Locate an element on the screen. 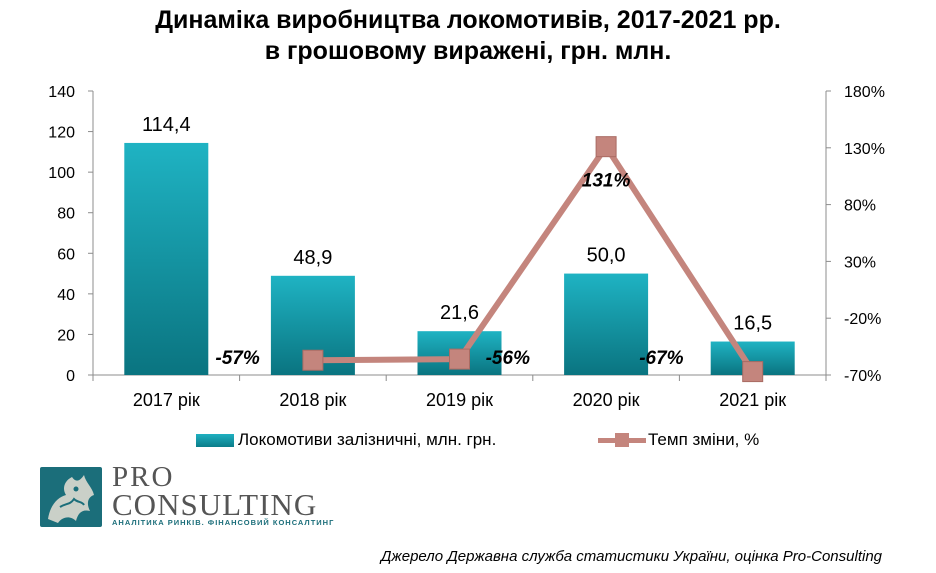 This screenshot has width=936, height=573. line-value-label: 131% is located at coordinates (606, 181).